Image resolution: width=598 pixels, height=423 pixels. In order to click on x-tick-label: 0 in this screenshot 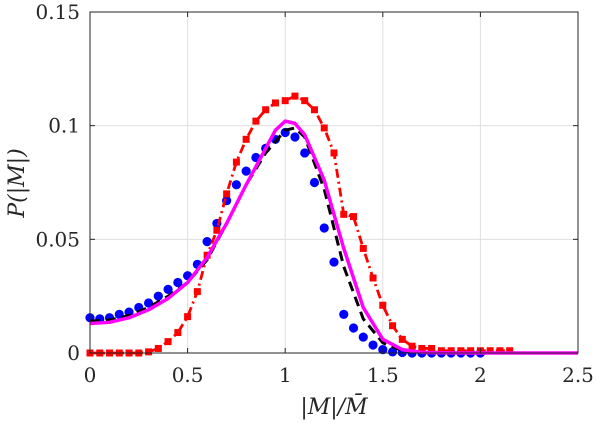, I will do `click(90, 375)`.